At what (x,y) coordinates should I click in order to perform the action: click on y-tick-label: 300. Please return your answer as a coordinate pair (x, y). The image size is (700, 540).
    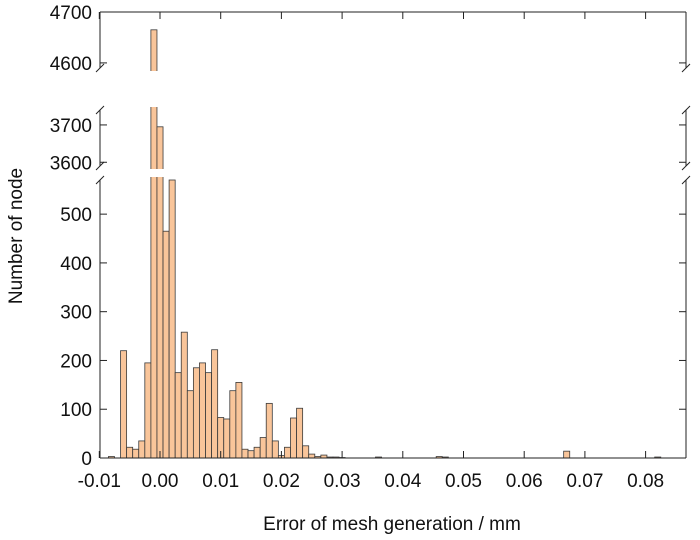
    Looking at the image, I should click on (76, 313).